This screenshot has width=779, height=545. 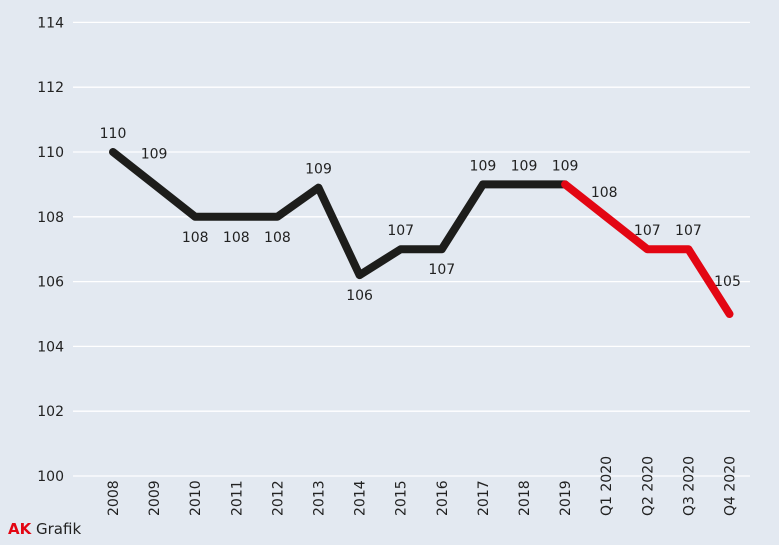 What do you see at coordinates (196, 498) in the screenshot?
I see `x-tick-label: 2010` at bounding box center [196, 498].